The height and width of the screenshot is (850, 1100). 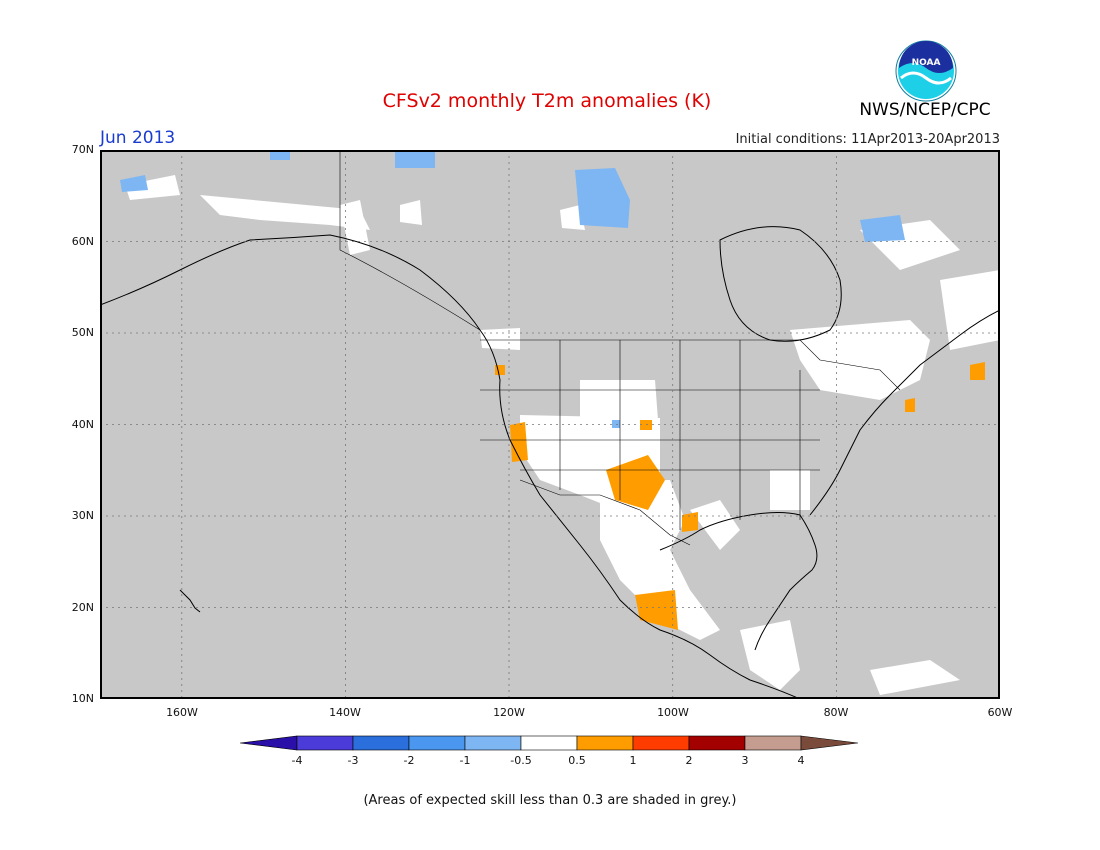 What do you see at coordinates (829, 743) in the screenshot?
I see `colorbar-high-arrow` at bounding box center [829, 743].